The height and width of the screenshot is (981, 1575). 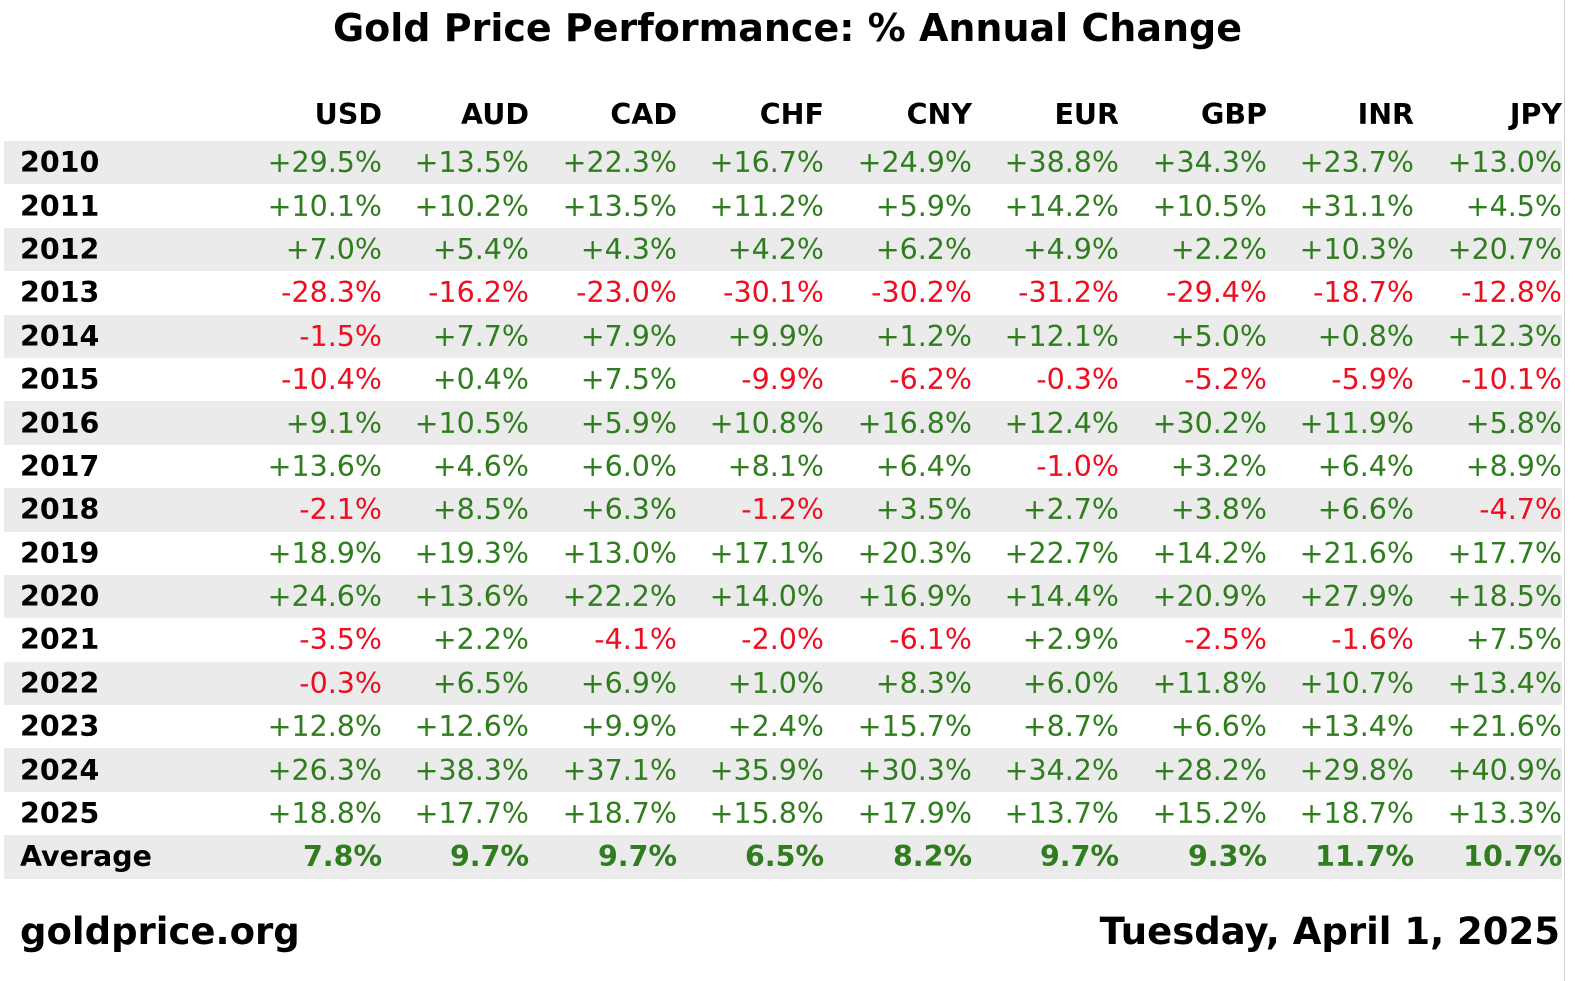 I want to click on cell-cad: +7.9%, so click(x=628, y=336).